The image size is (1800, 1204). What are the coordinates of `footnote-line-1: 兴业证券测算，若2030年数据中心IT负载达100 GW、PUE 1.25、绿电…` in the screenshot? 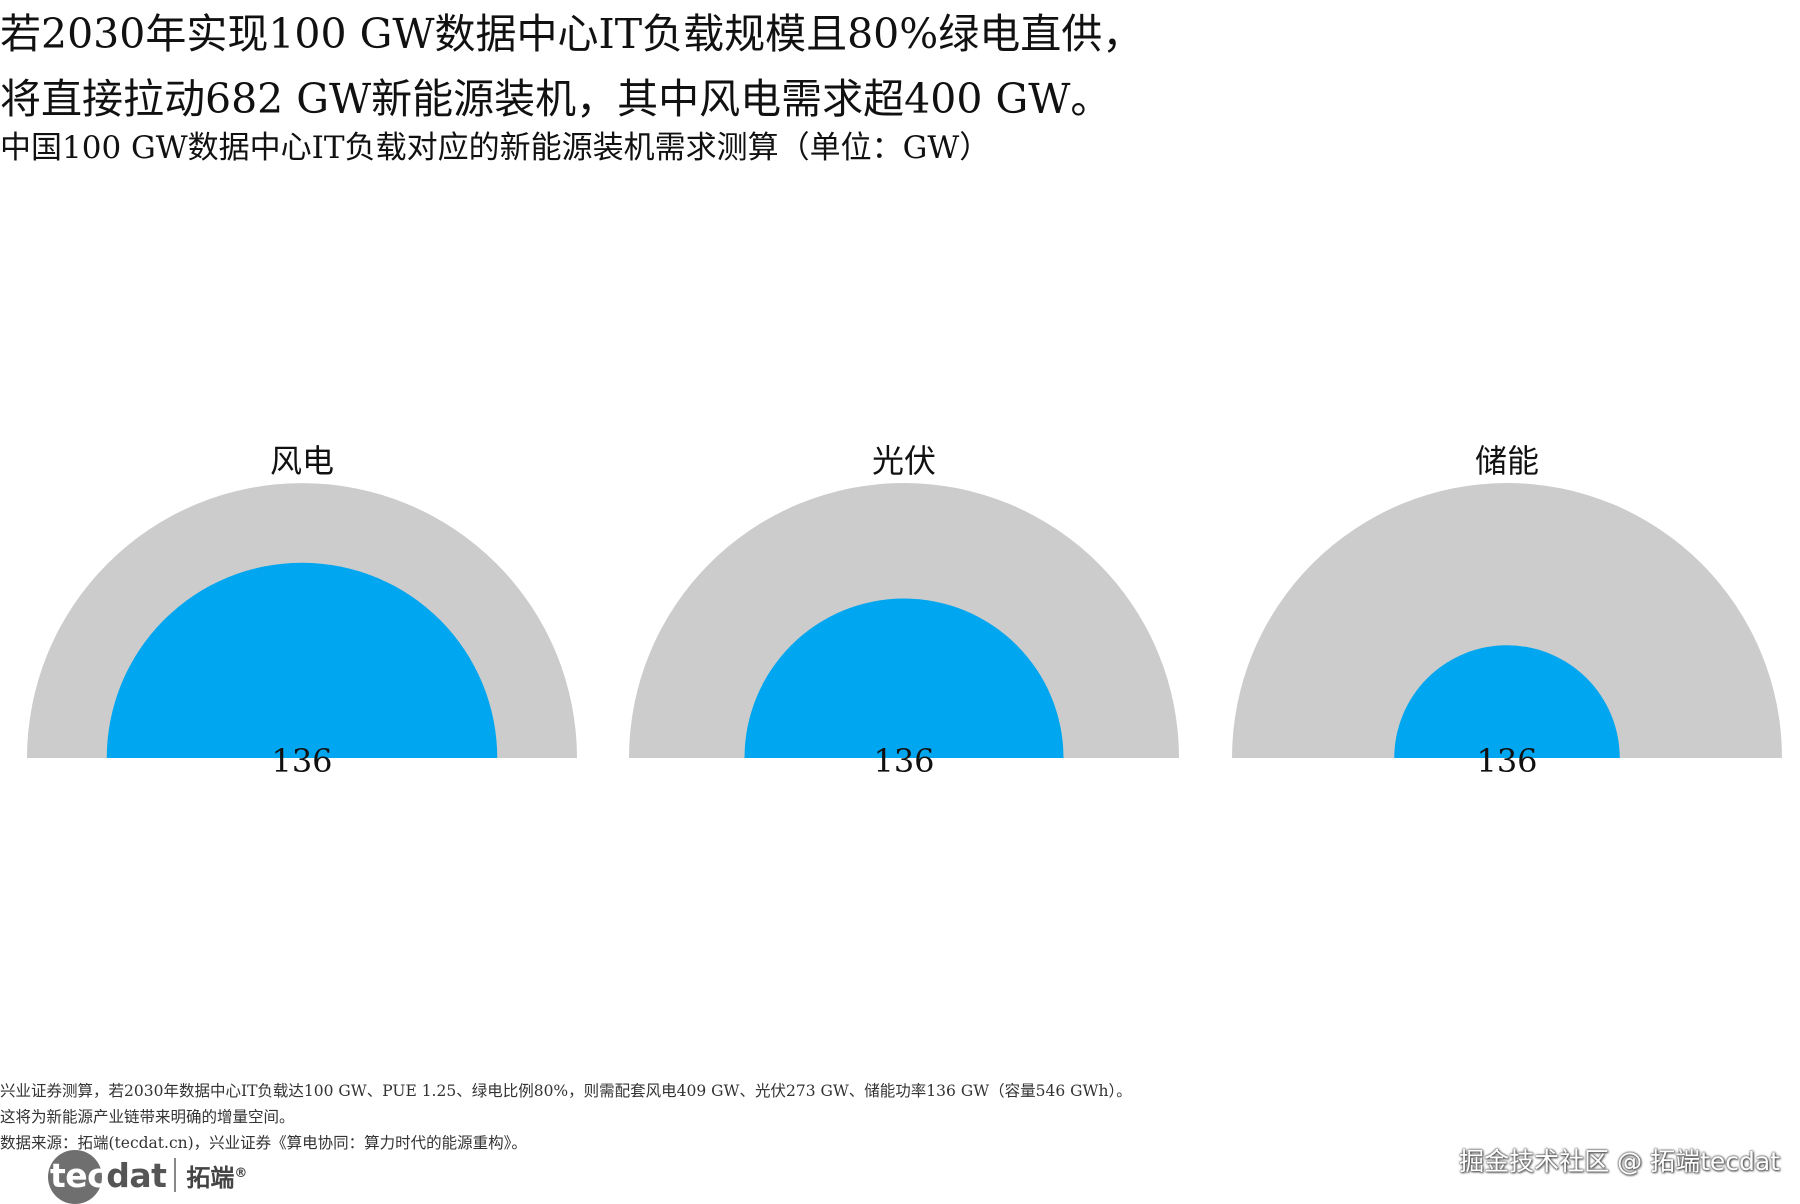 It's located at (566, 1091).